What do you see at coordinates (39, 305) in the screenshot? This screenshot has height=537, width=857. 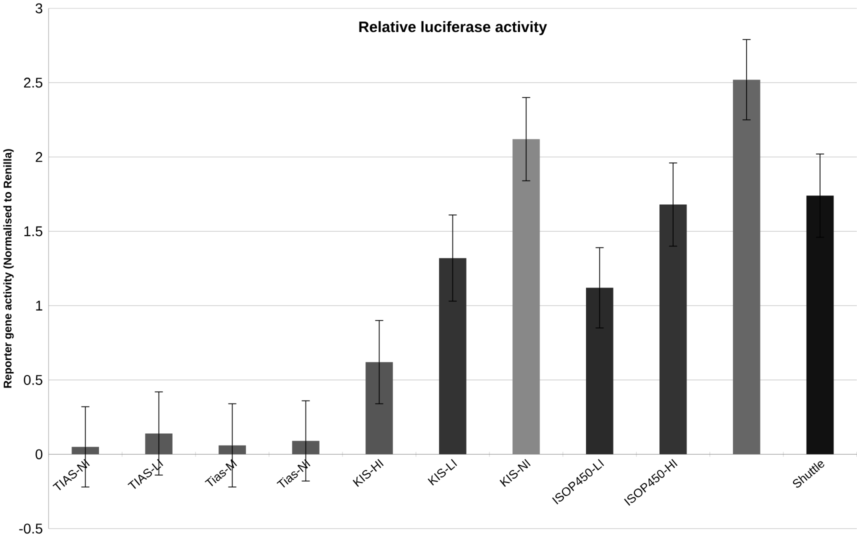 I see `y-tick-label: 1` at bounding box center [39, 305].